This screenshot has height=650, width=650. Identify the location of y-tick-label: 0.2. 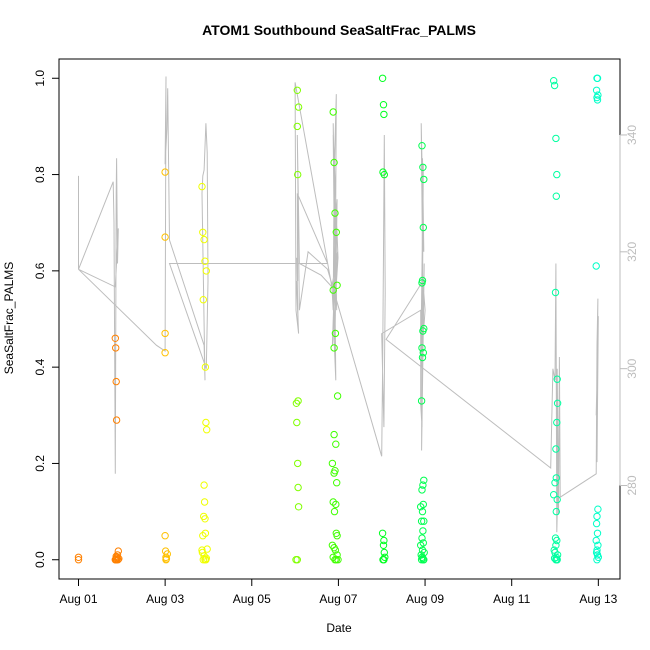
(40, 463).